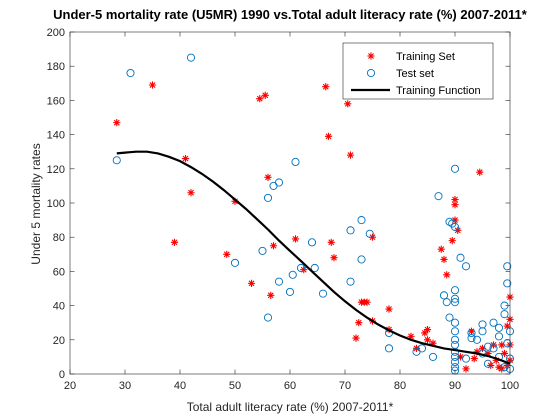 The image size is (560, 420). What do you see at coordinates (371, 73) in the screenshot?
I see `legend-circle-swatch` at bounding box center [371, 73].